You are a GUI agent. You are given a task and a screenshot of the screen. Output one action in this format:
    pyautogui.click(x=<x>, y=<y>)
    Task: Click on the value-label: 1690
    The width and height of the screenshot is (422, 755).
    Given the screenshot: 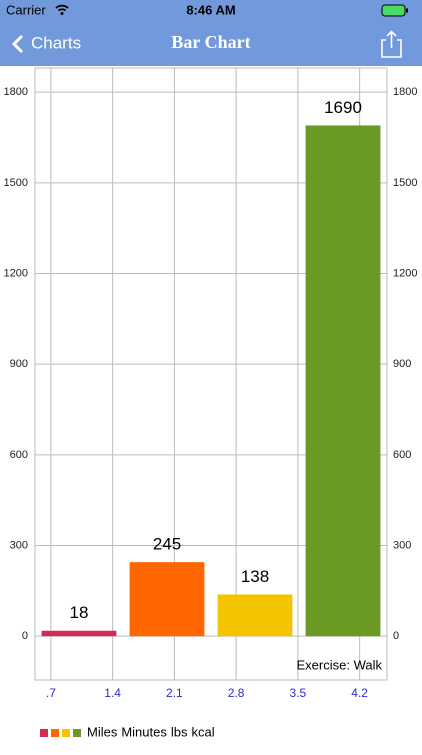 What is the action you would take?
    pyautogui.click(x=343, y=107)
    